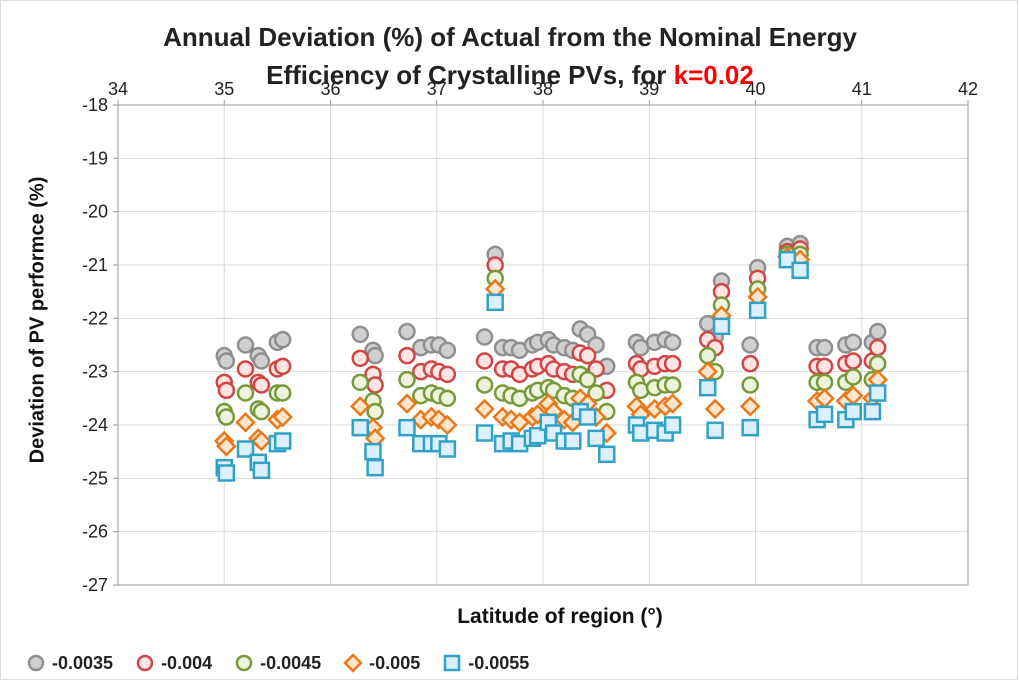 This screenshot has width=1020, height=682. I want to click on x-tick-label: 36, so click(330, 89).